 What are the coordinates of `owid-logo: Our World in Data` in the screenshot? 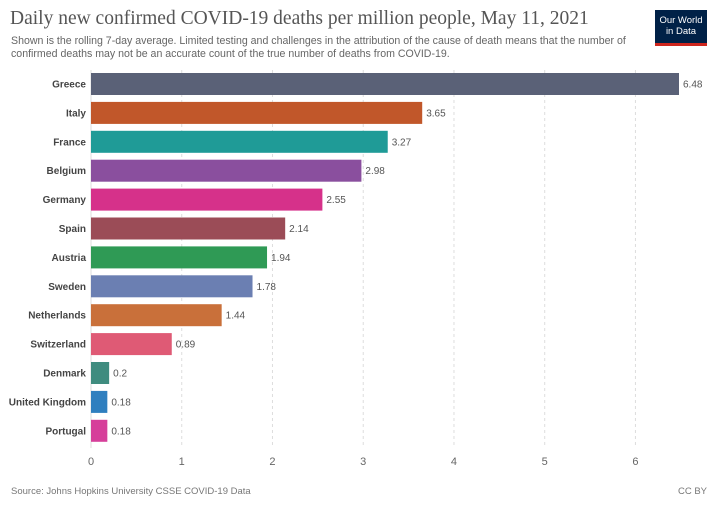 It's located at (681, 28).